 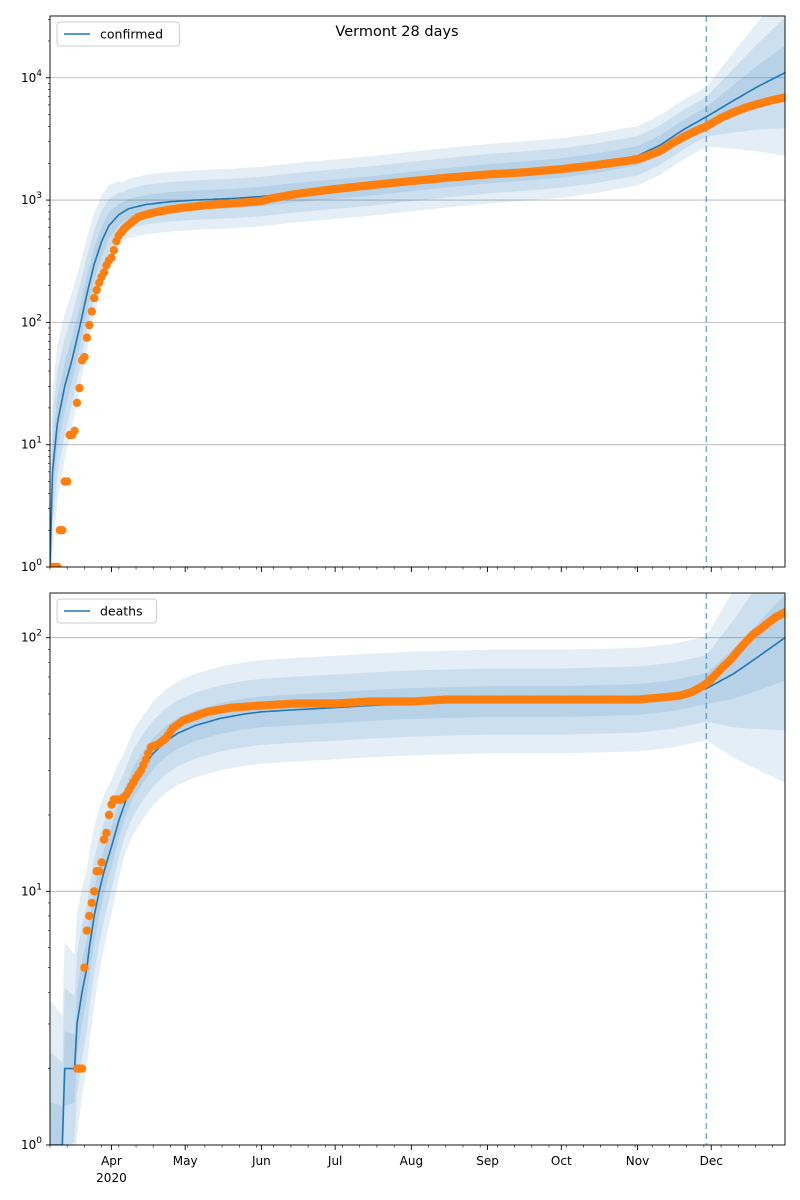 I want to click on legend-label: deaths, so click(x=121, y=611).